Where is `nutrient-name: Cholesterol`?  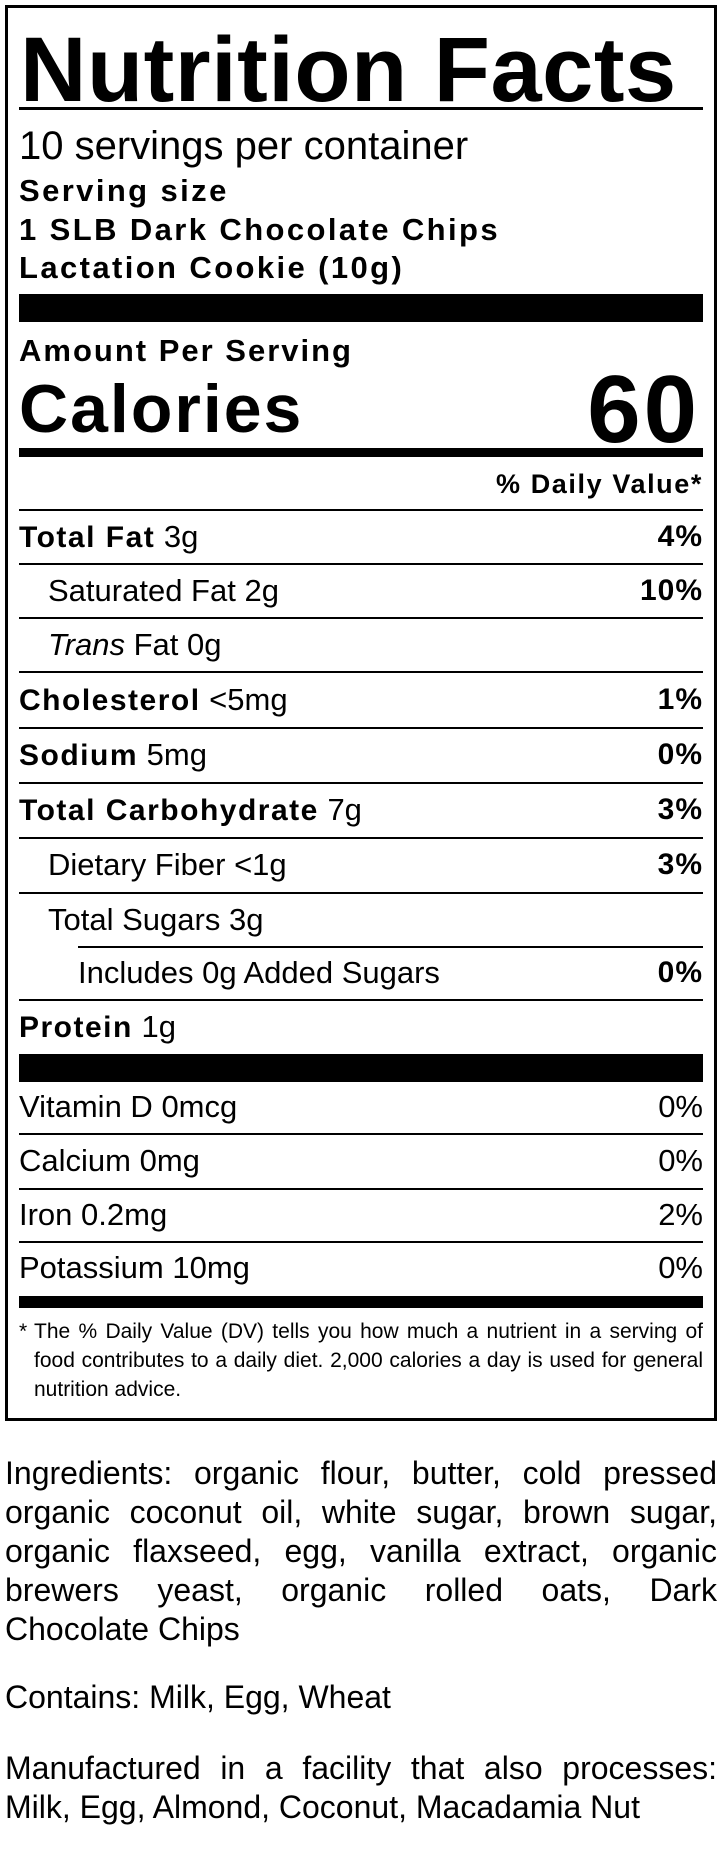
nutrient-name: Cholesterol is located at coordinates (110, 700).